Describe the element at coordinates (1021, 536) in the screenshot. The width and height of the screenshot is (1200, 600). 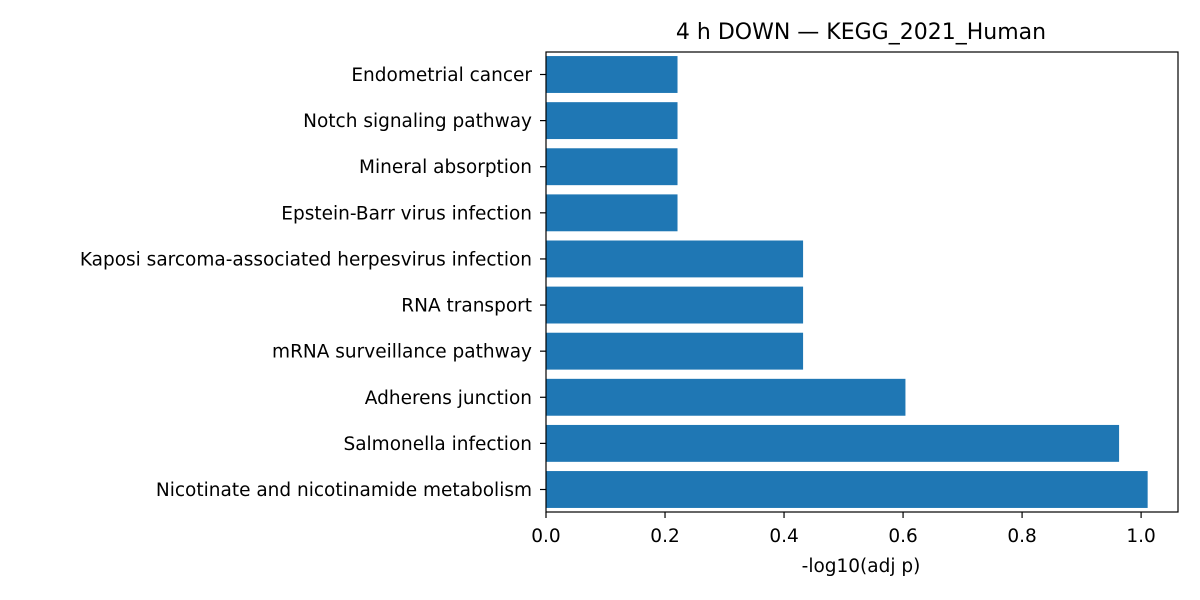
I see `x-tick-label: 0.8` at that location.